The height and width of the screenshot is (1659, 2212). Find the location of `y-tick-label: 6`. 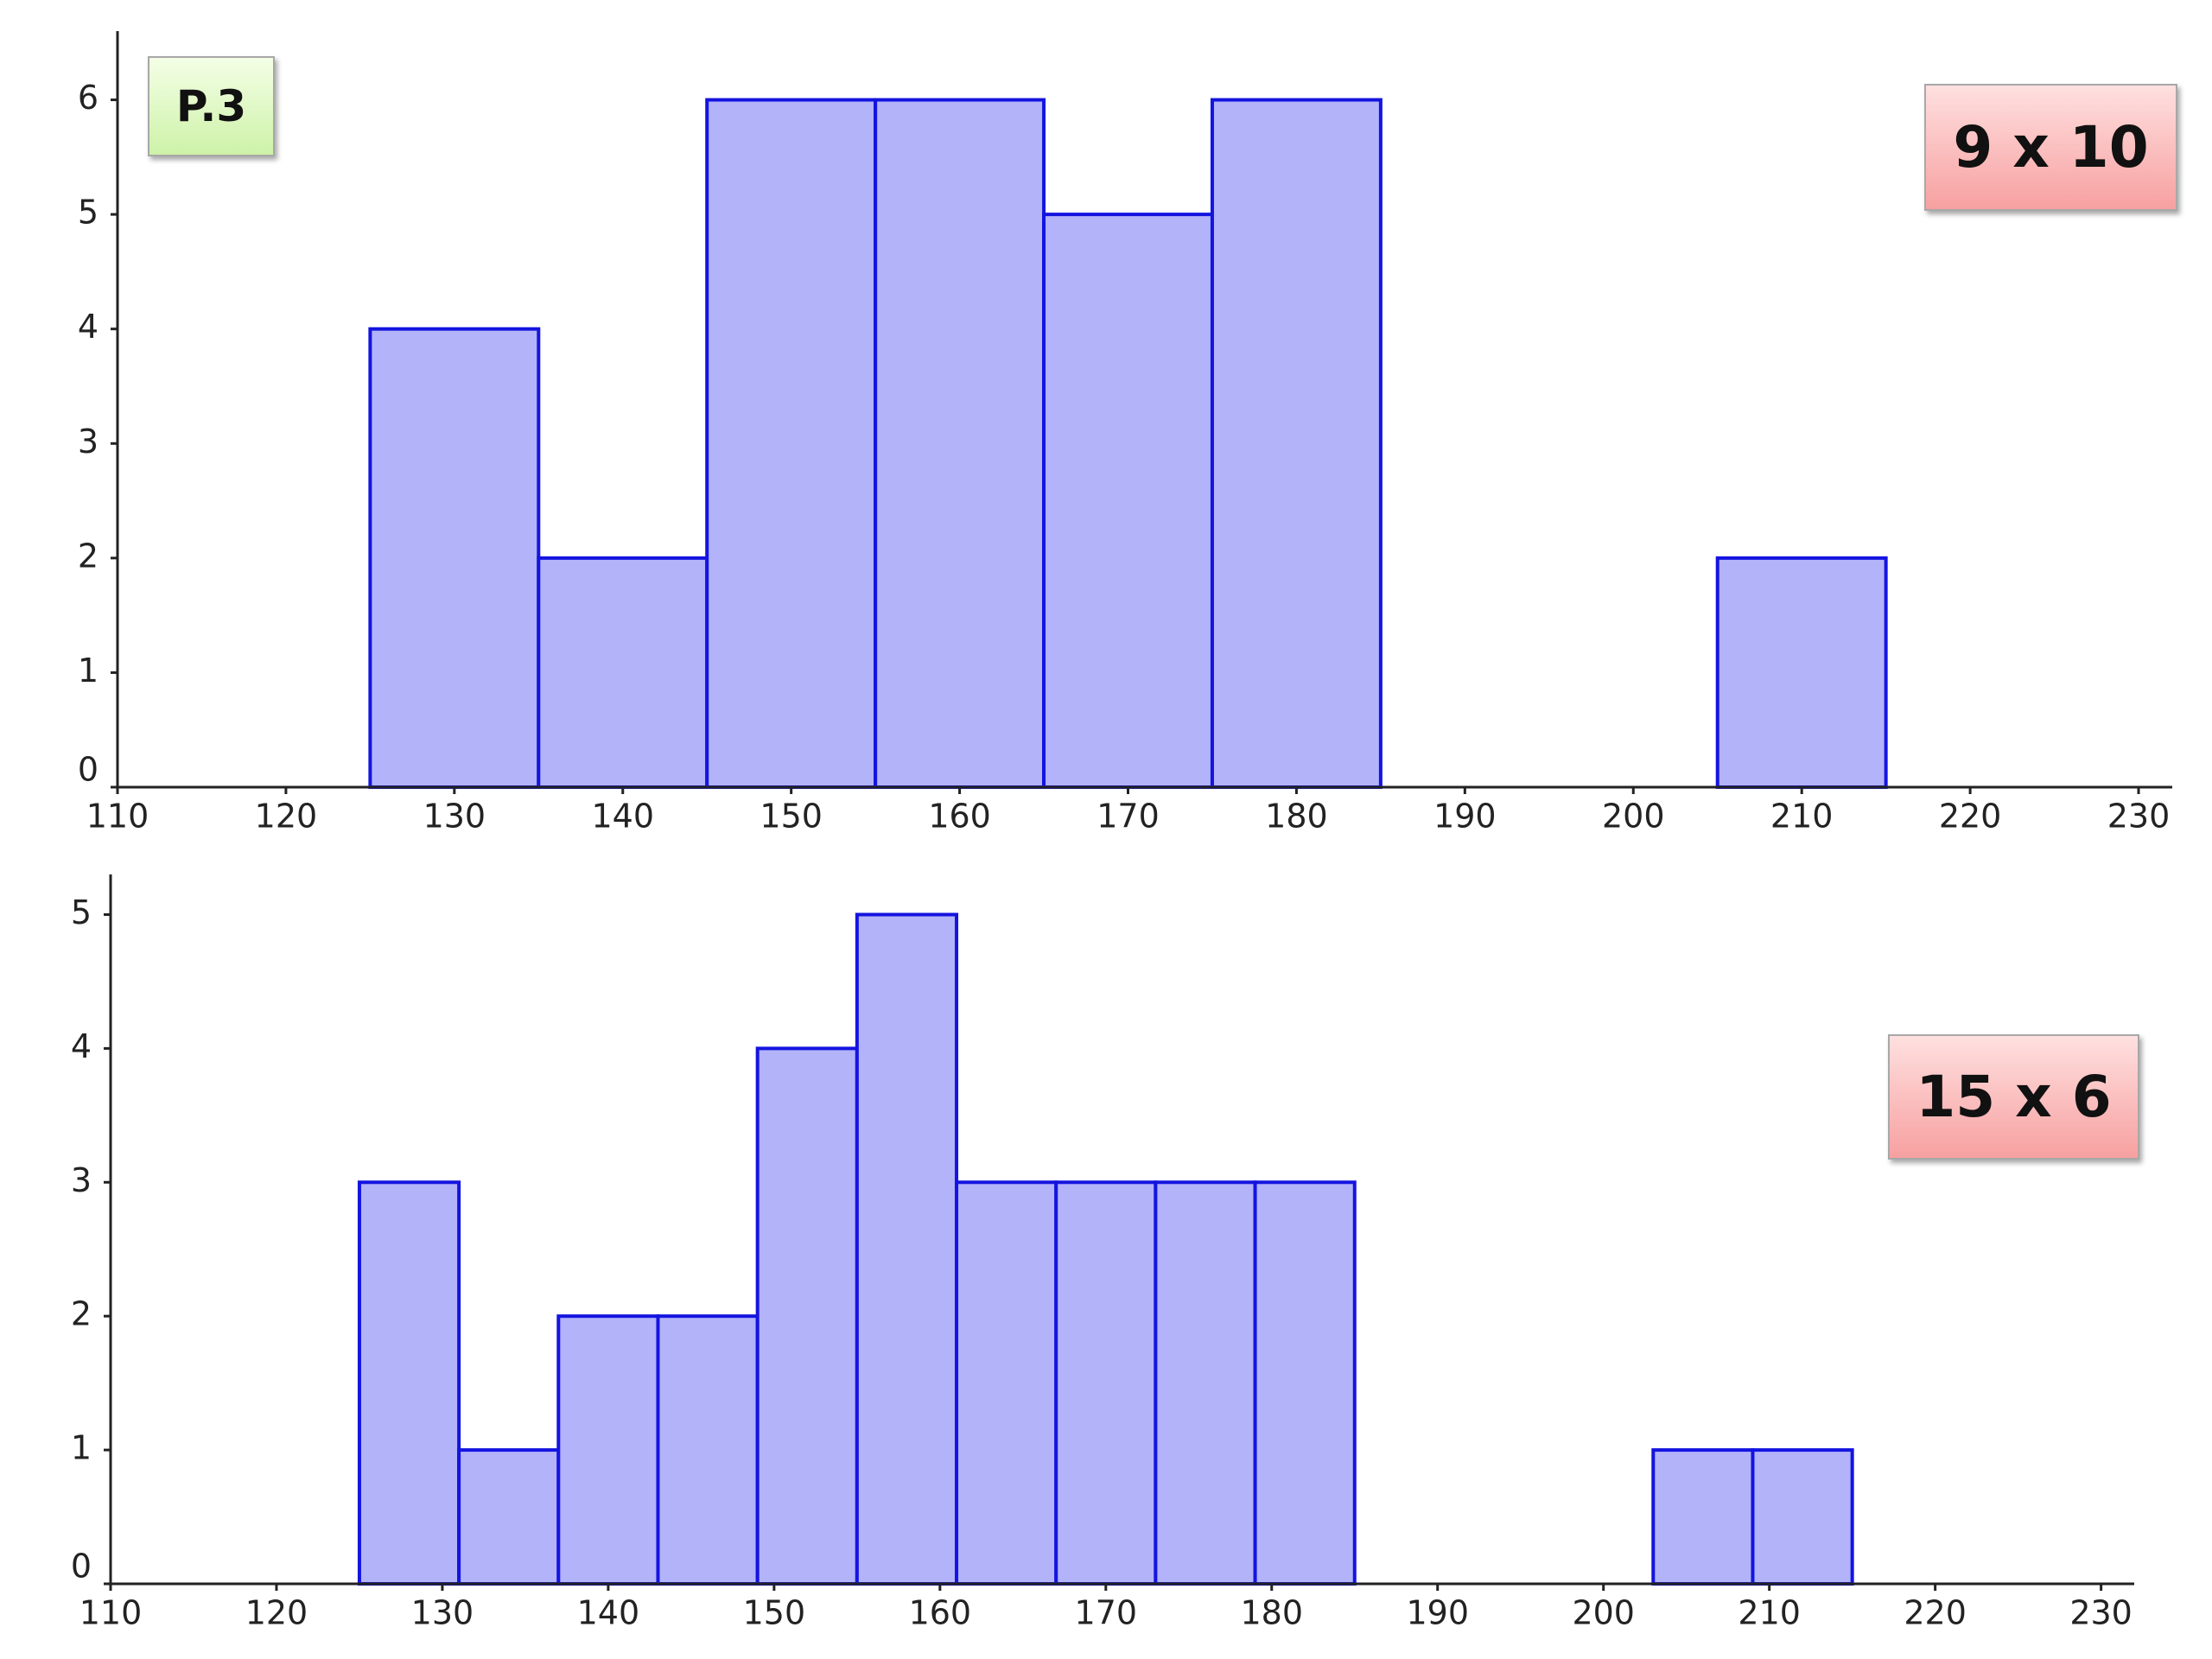

y-tick-label: 6 is located at coordinates (88, 98).